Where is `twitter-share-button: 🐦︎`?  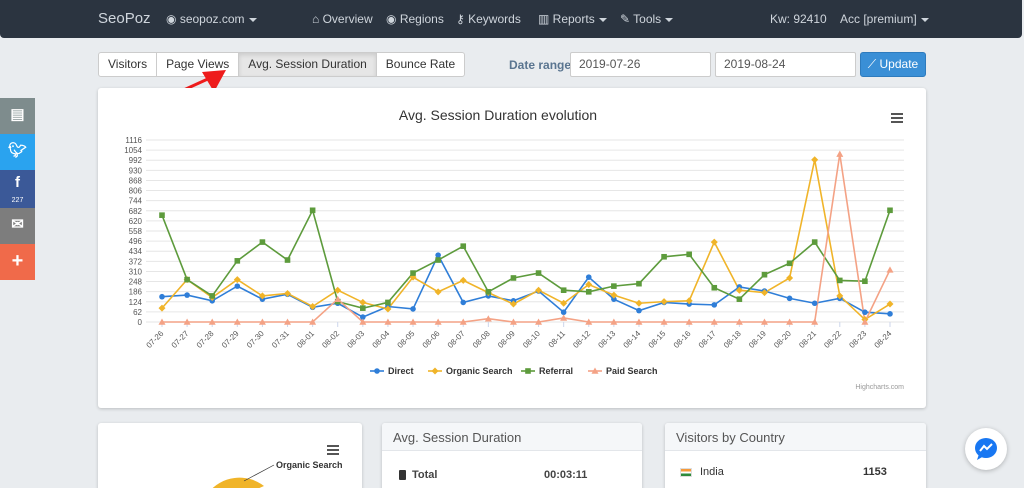 twitter-share-button: 🐦︎ is located at coordinates (17, 152).